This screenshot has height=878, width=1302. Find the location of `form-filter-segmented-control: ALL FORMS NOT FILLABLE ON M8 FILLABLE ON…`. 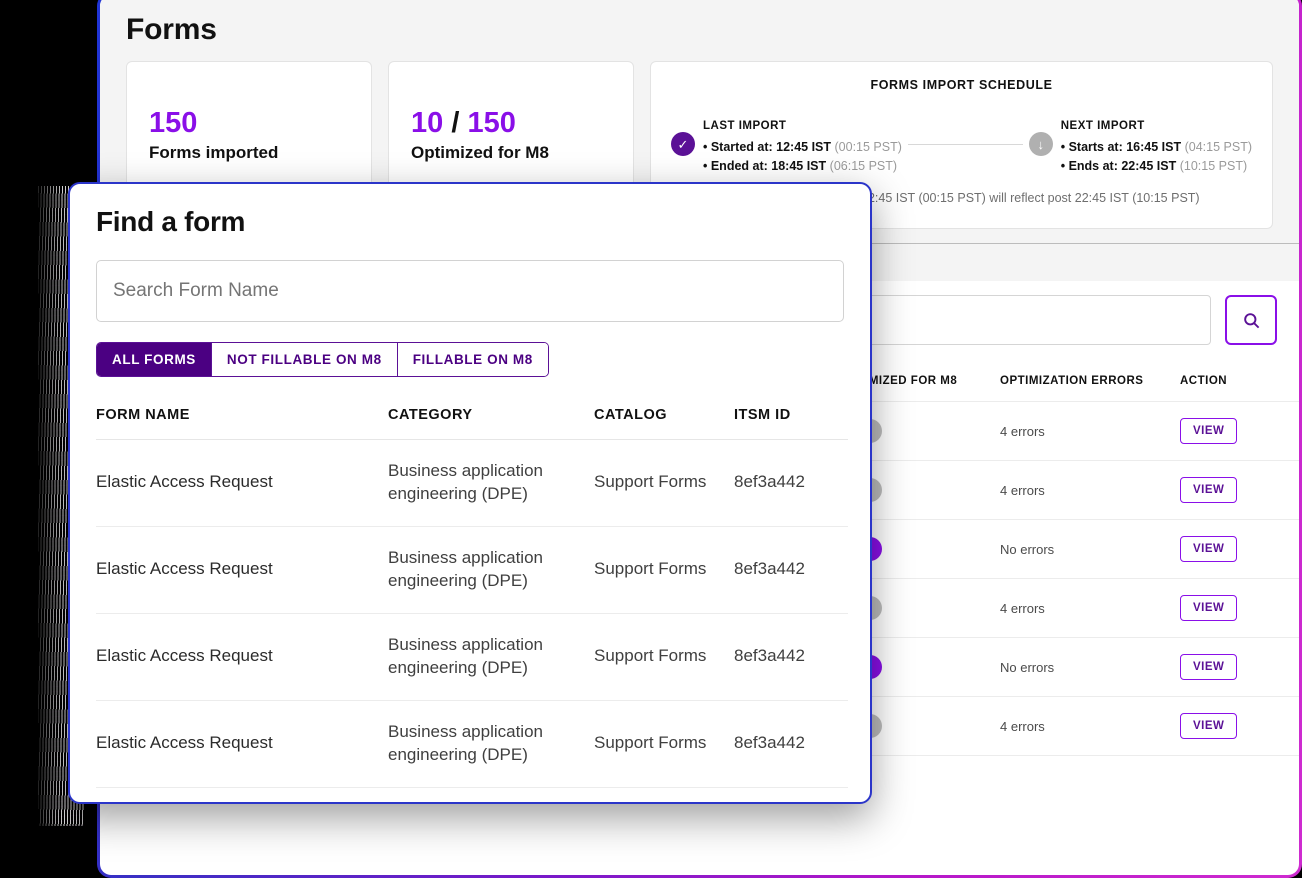

form-filter-segmented-control: ALL FORMS NOT FILLABLE ON M8 FILLABLE ON… is located at coordinates (322, 359).